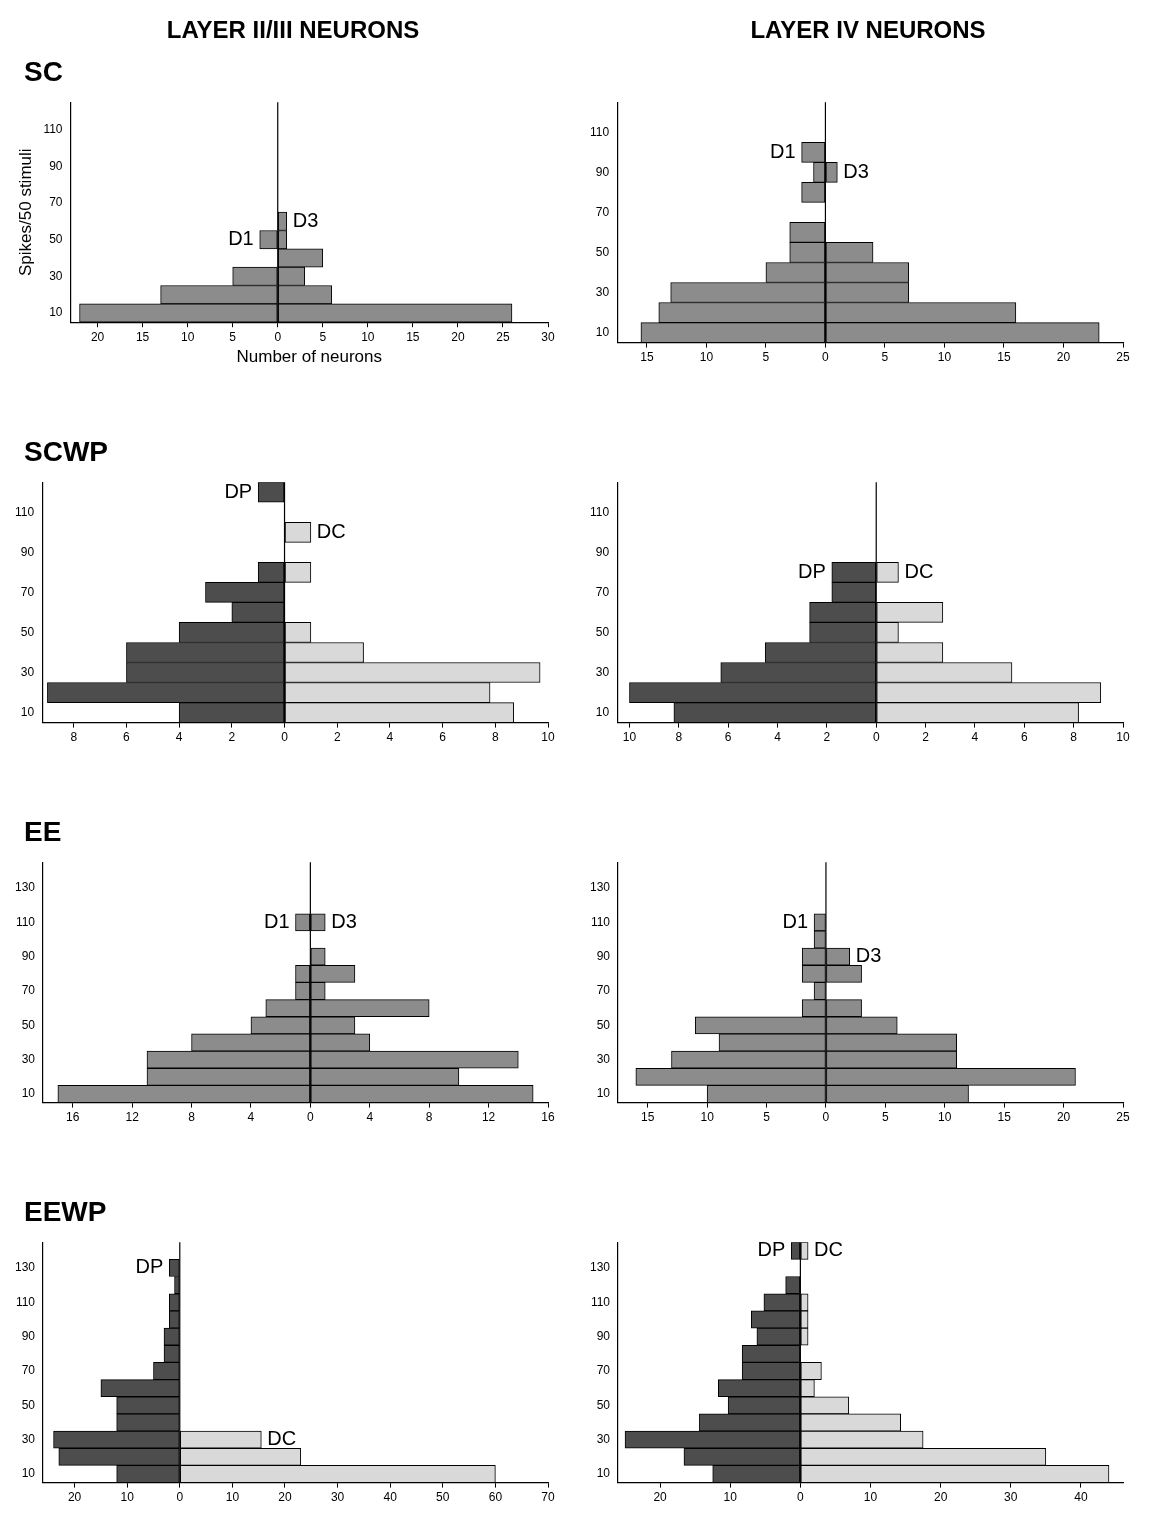 Image resolution: width=1160 pixels, height=1535 pixels. What do you see at coordinates (238, 490) in the screenshot?
I see `series-label: DP` at bounding box center [238, 490].